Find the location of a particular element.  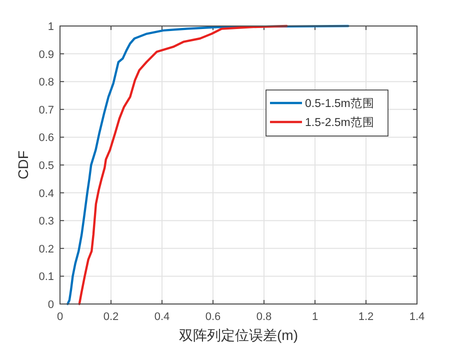

x-tick-label: 1.4 is located at coordinates (417, 317).